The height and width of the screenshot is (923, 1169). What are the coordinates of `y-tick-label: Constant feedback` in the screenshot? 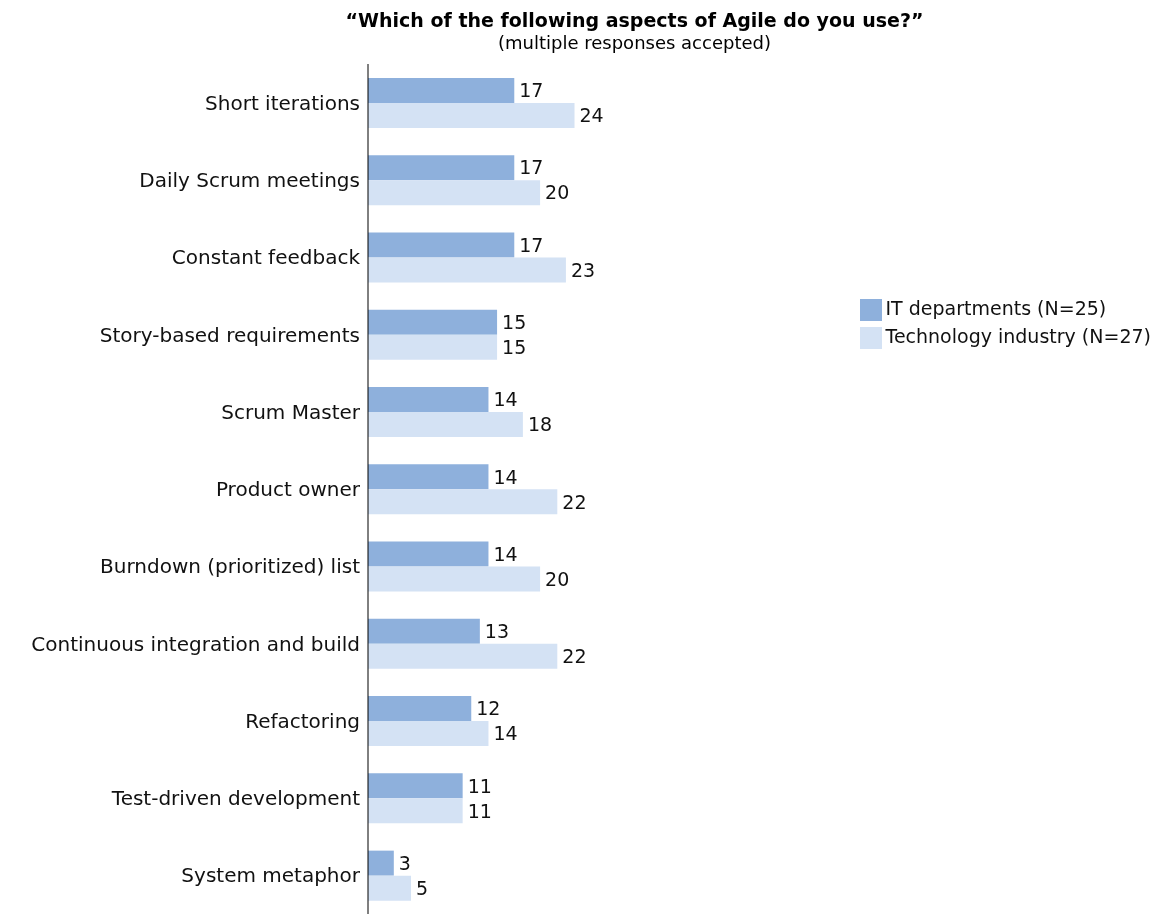 It's located at (266, 257).